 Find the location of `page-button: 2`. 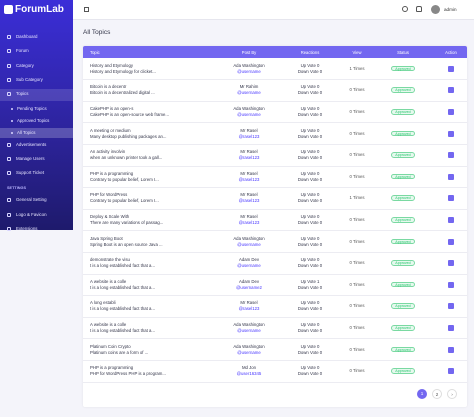

page-button: 2 is located at coordinates (437, 394).